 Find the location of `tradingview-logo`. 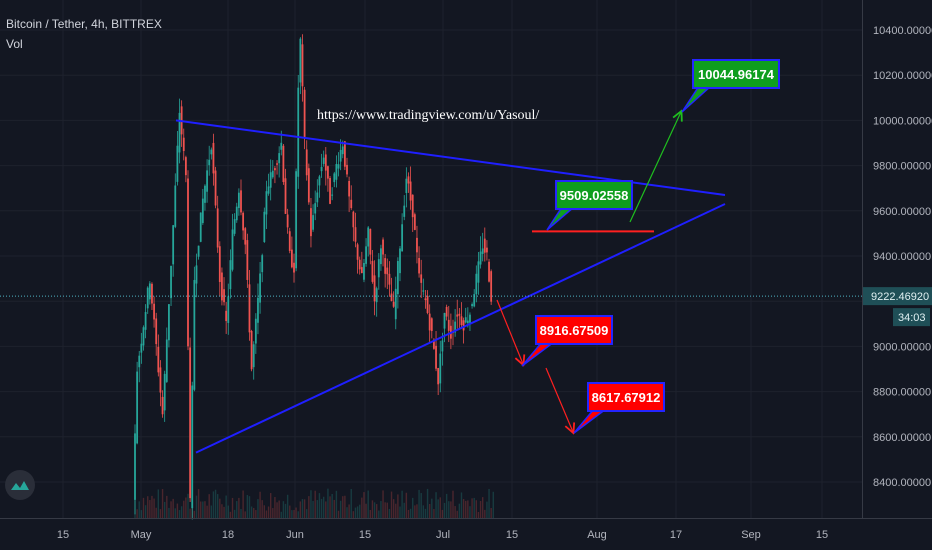

tradingview-logo is located at coordinates (20, 485).